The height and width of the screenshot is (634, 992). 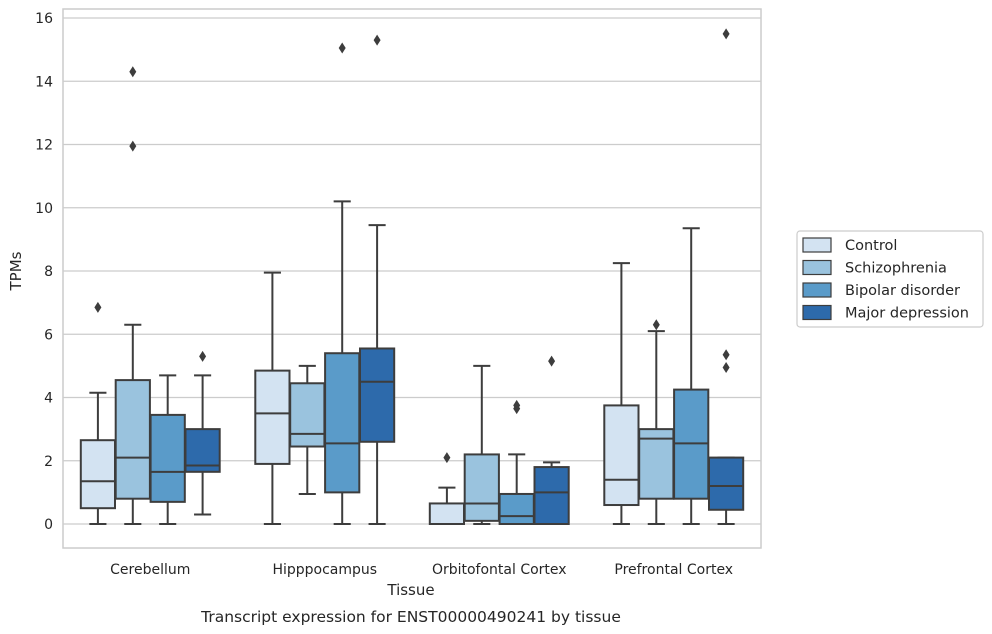 I want to click on legend-label: Bipolar disorder, so click(x=902, y=291).